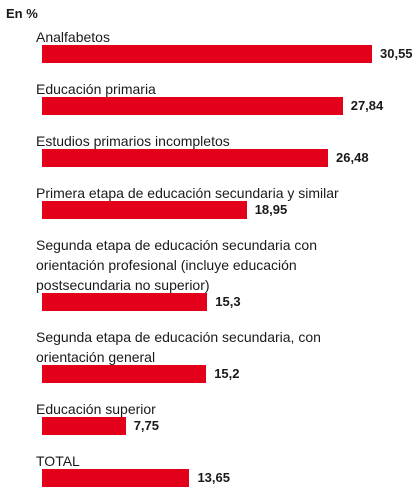 The image size is (419, 497). Describe the element at coordinates (96, 409) in the screenshot. I see `category-label: Educación superior` at that location.